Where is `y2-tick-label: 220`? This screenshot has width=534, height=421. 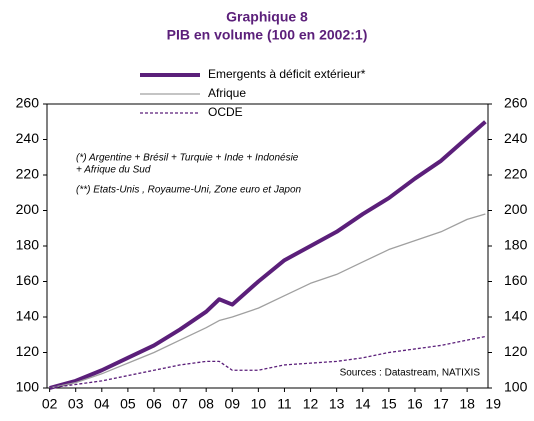
y2-tick-label: 220 is located at coordinates (516, 174).